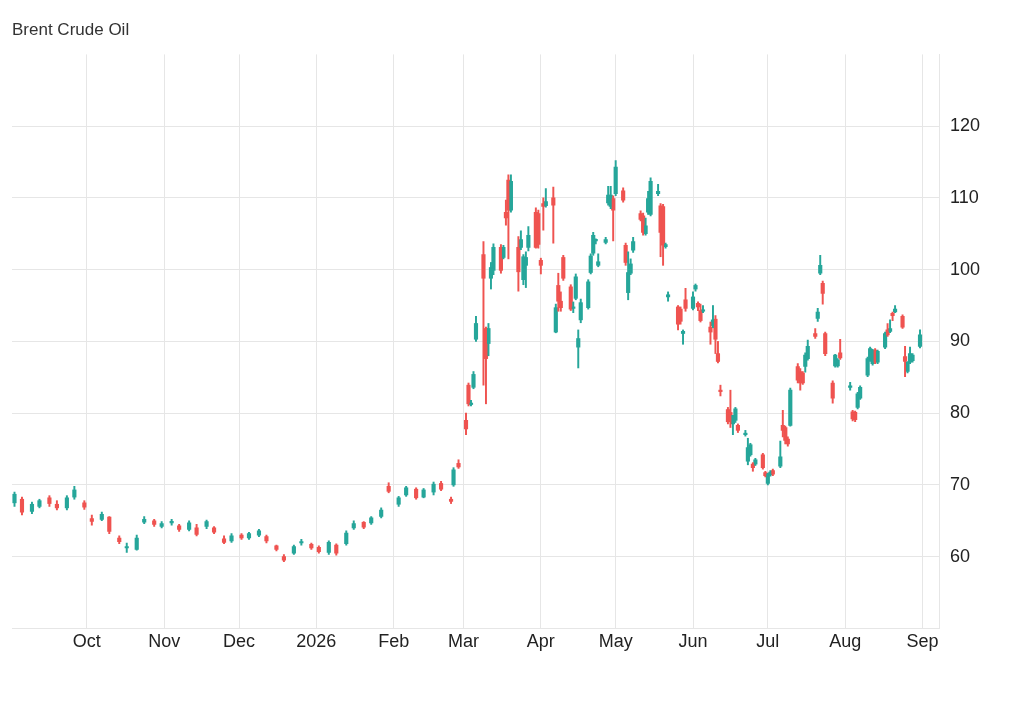 The height and width of the screenshot is (710, 1024). What do you see at coordinates (693, 641) in the screenshot?
I see `x-tick-label: Jun` at bounding box center [693, 641].